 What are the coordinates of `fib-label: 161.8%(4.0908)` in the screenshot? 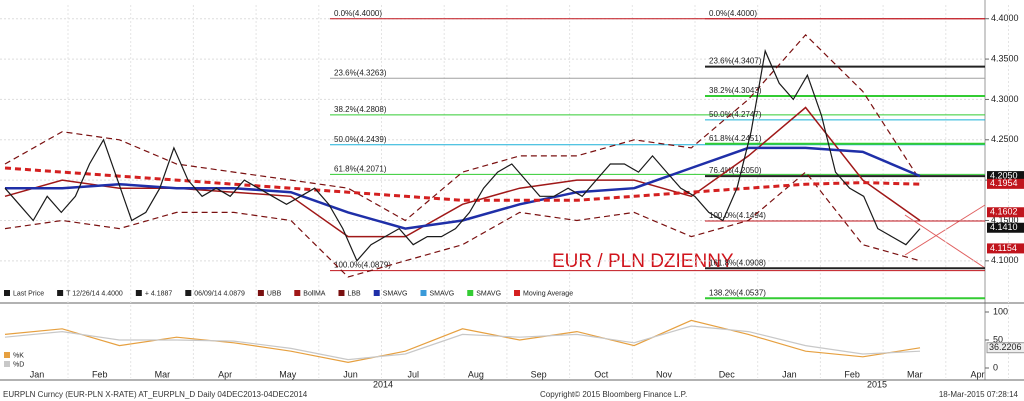 It's located at (737, 262).